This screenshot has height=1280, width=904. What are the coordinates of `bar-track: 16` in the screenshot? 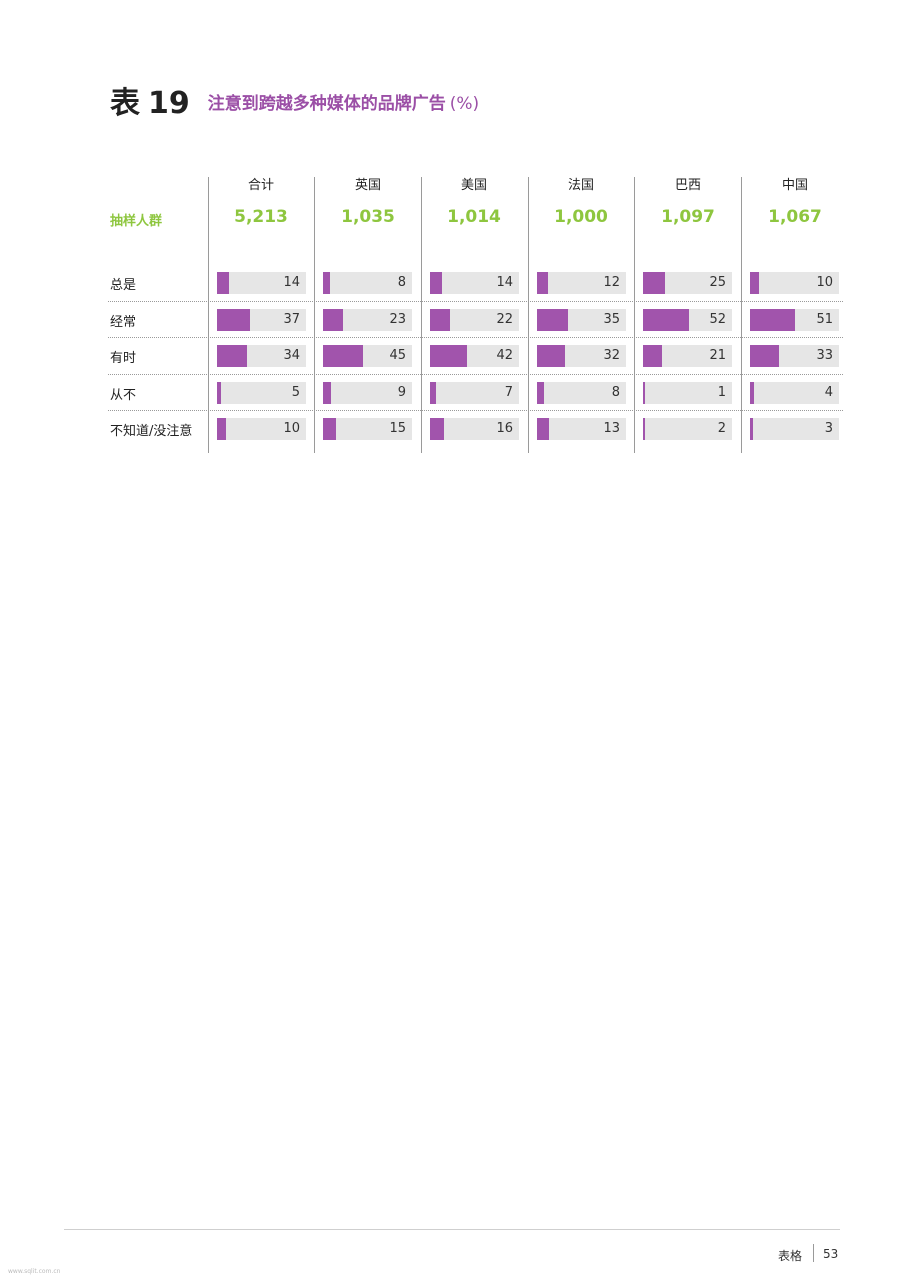 It's located at (474, 429).